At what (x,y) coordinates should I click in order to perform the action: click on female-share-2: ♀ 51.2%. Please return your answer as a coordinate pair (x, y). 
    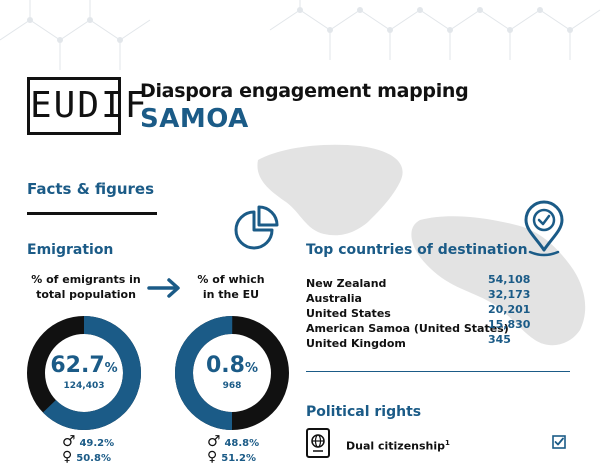
    Looking at the image, I should click on (231, 457).